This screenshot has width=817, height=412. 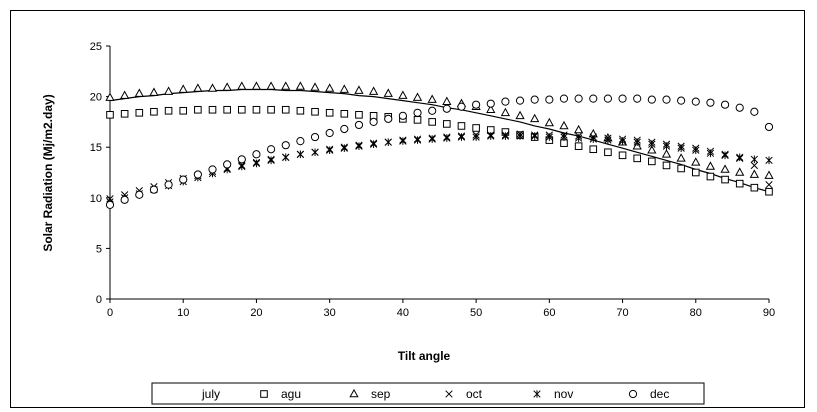 What do you see at coordinates (210, 394) in the screenshot?
I see `legend-label: july` at bounding box center [210, 394].